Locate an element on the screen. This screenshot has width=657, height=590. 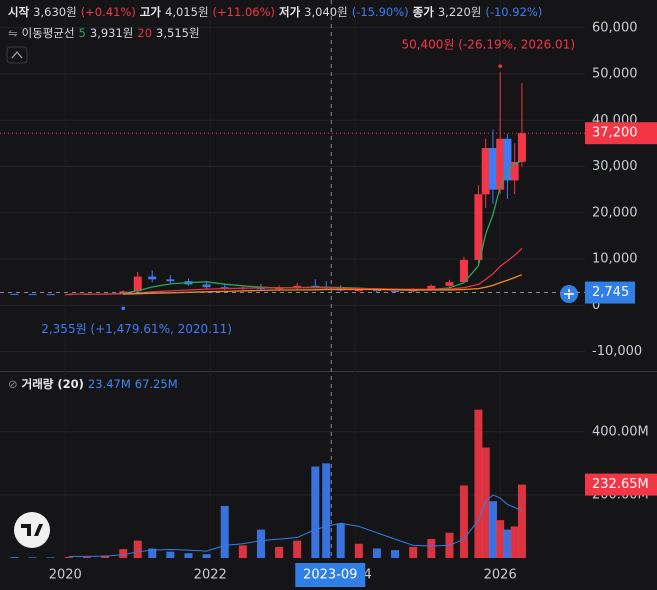
ma-period: 20 is located at coordinates (145, 33).